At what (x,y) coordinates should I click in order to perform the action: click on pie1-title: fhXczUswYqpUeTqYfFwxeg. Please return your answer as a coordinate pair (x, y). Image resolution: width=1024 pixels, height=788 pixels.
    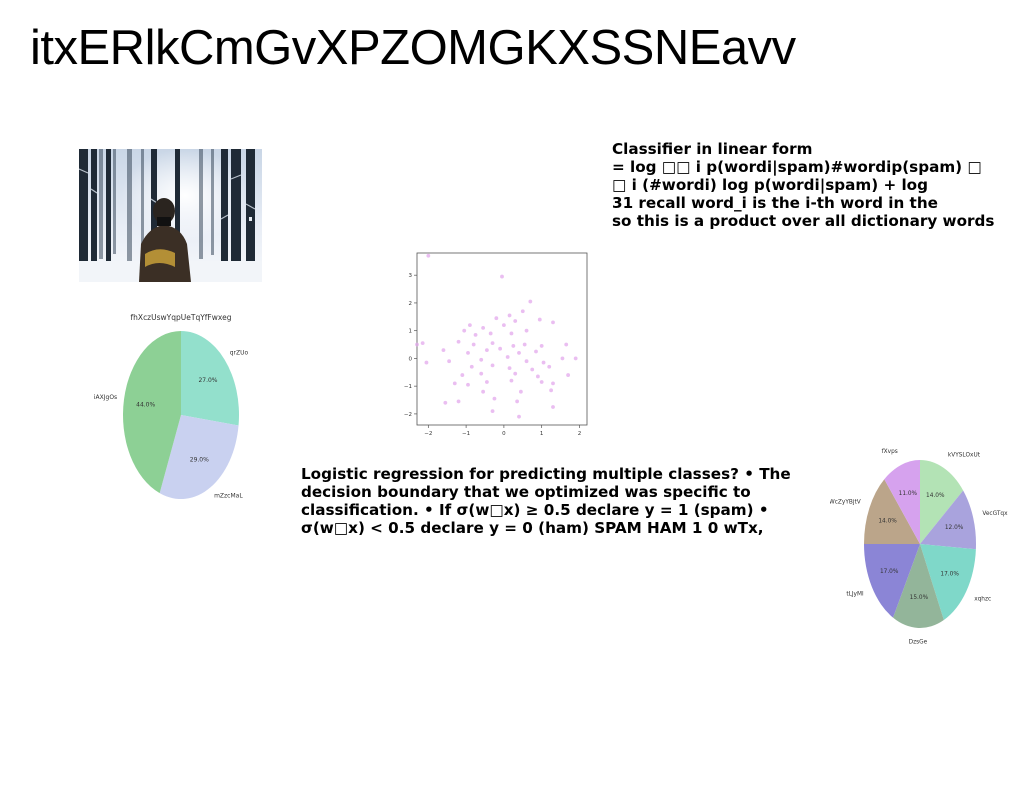
    Looking at the image, I should click on (181, 317).